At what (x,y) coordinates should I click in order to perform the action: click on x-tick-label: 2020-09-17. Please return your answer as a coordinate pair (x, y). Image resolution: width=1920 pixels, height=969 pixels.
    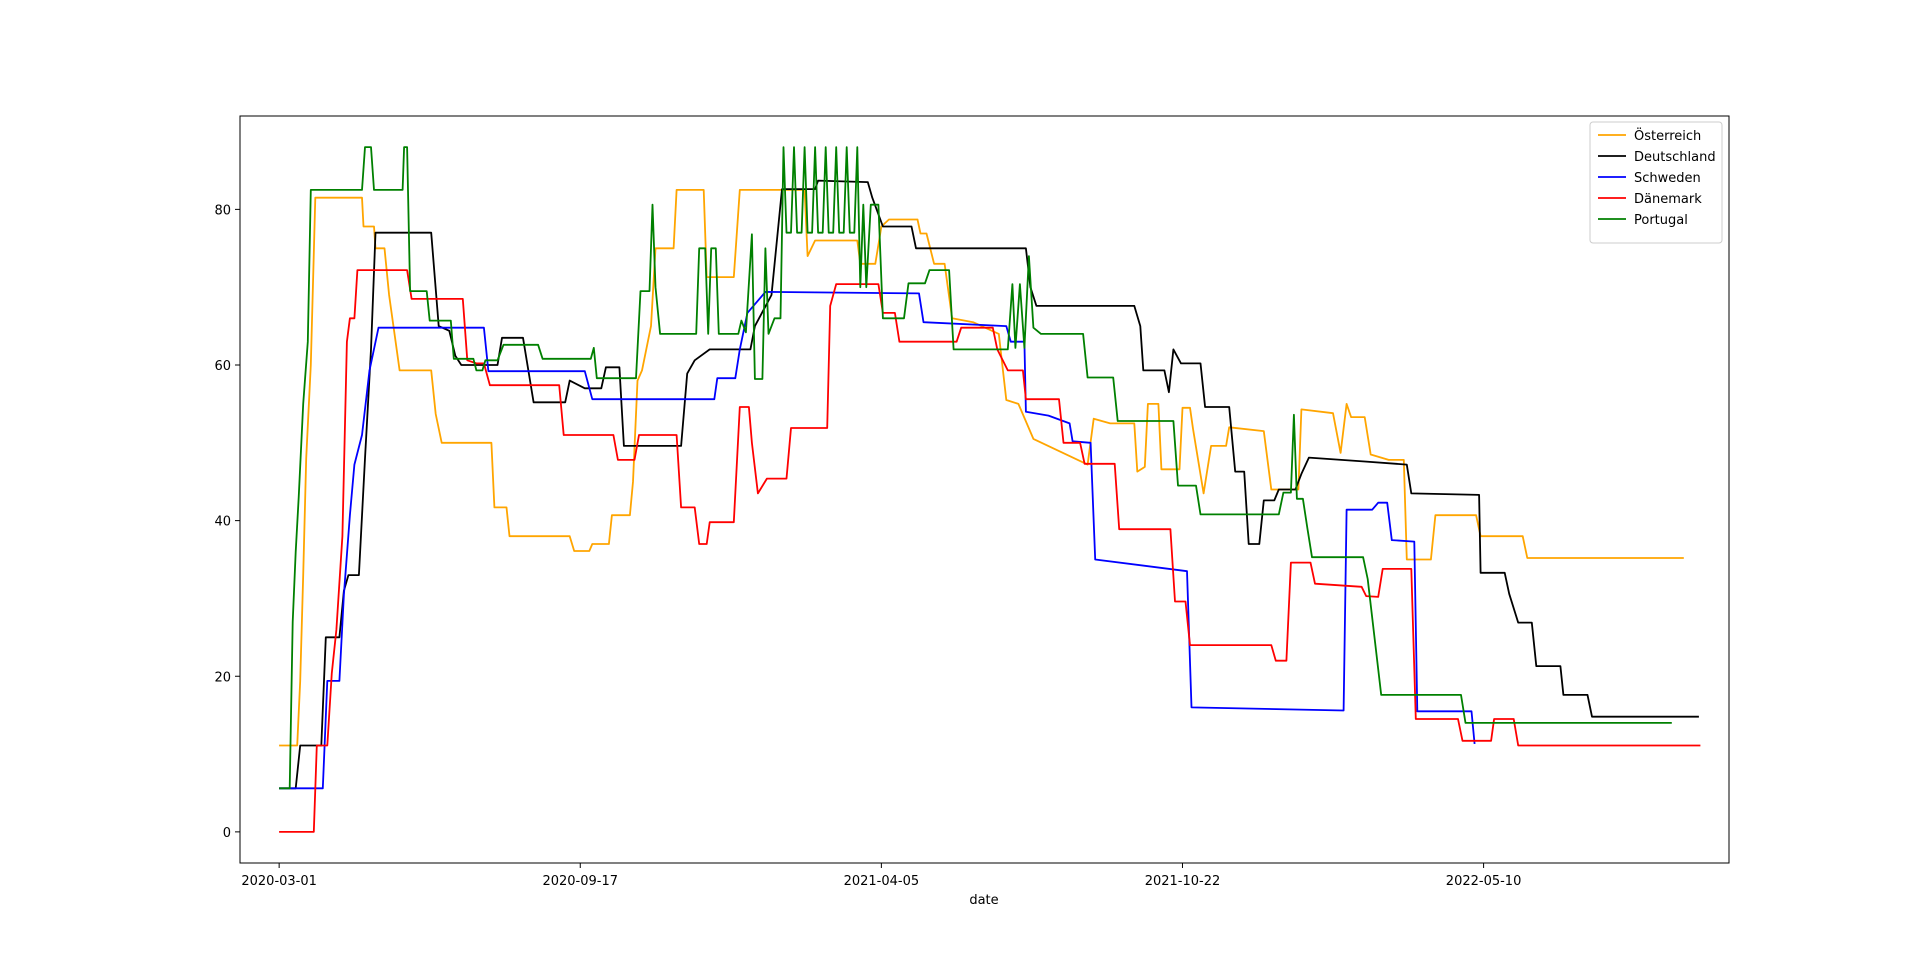
    Looking at the image, I should click on (580, 881).